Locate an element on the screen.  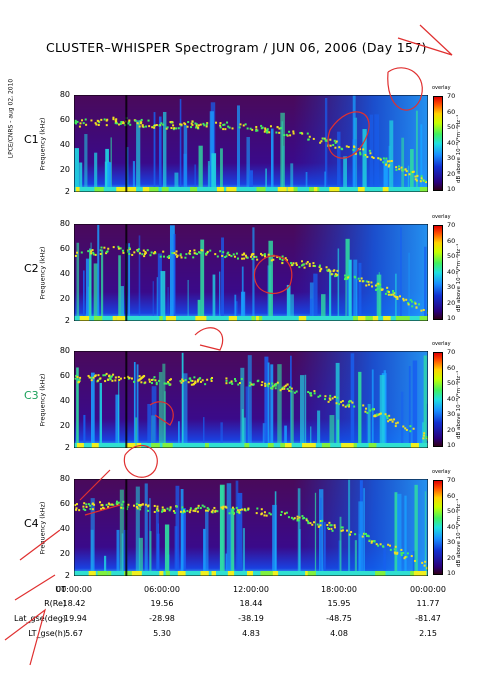
axis-row-value: 18.44 is located at coordinates (251, 603).